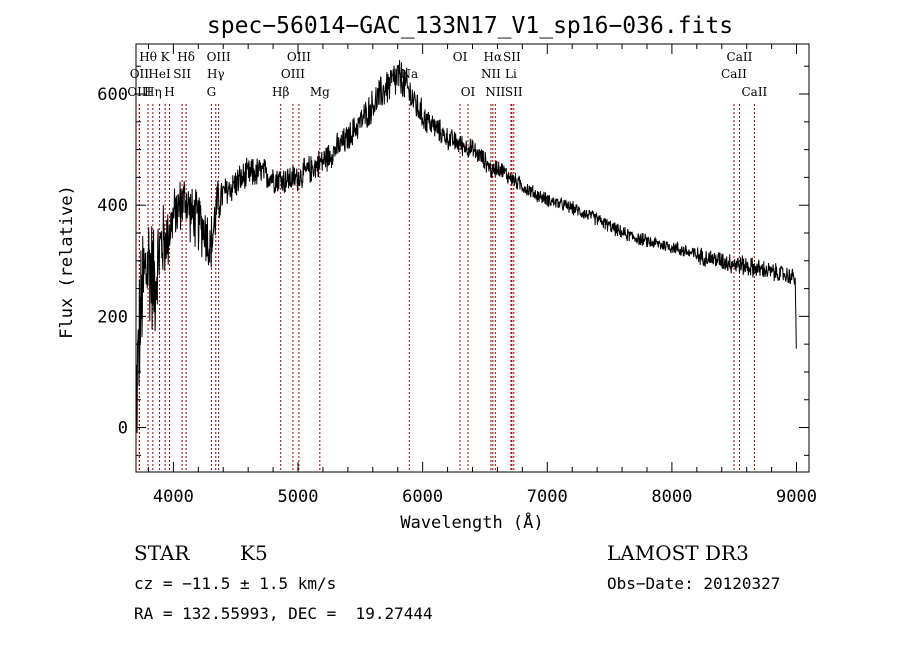 This screenshot has width=900, height=649. I want to click on line-marker-label: OII, so click(140, 74).